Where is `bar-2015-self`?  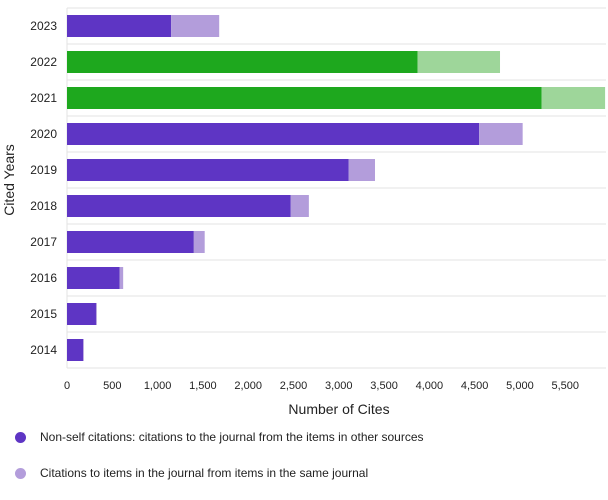 bar-2015-self is located at coordinates (96, 314).